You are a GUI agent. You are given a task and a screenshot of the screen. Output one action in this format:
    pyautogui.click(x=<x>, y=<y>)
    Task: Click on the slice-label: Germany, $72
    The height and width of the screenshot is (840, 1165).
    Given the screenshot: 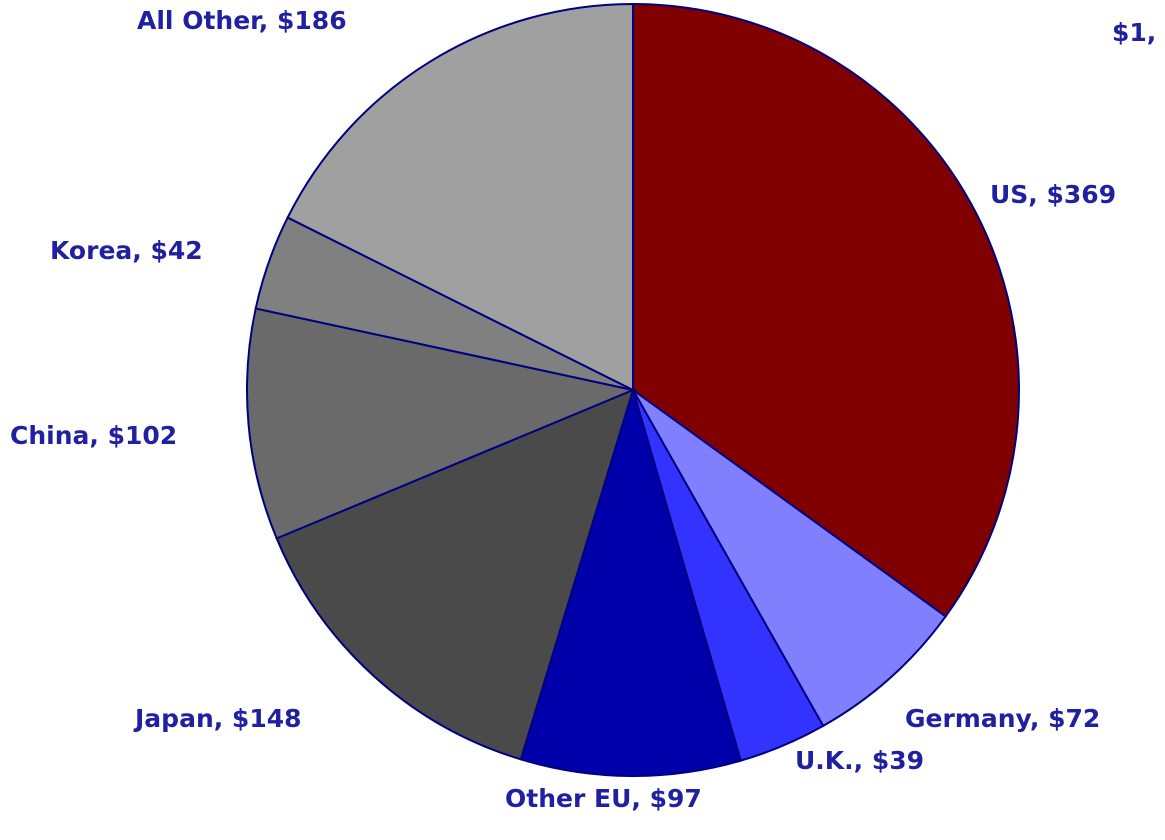 What is the action you would take?
    pyautogui.click(x=1002, y=718)
    